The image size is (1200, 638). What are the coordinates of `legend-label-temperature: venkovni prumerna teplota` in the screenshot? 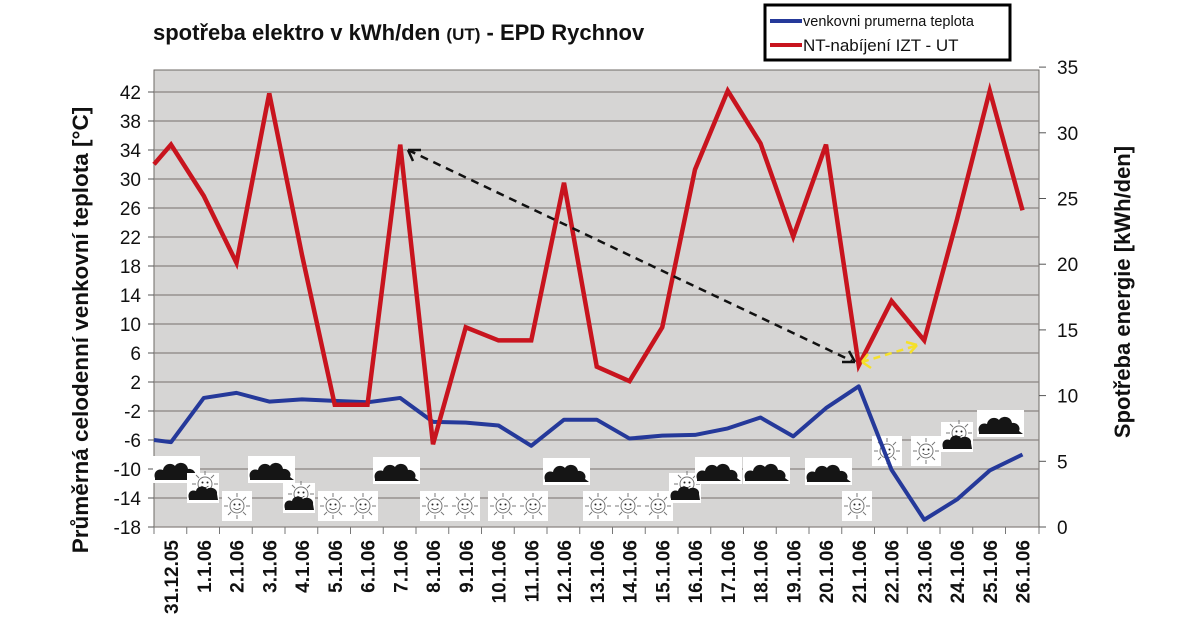 It's located at (889, 22).